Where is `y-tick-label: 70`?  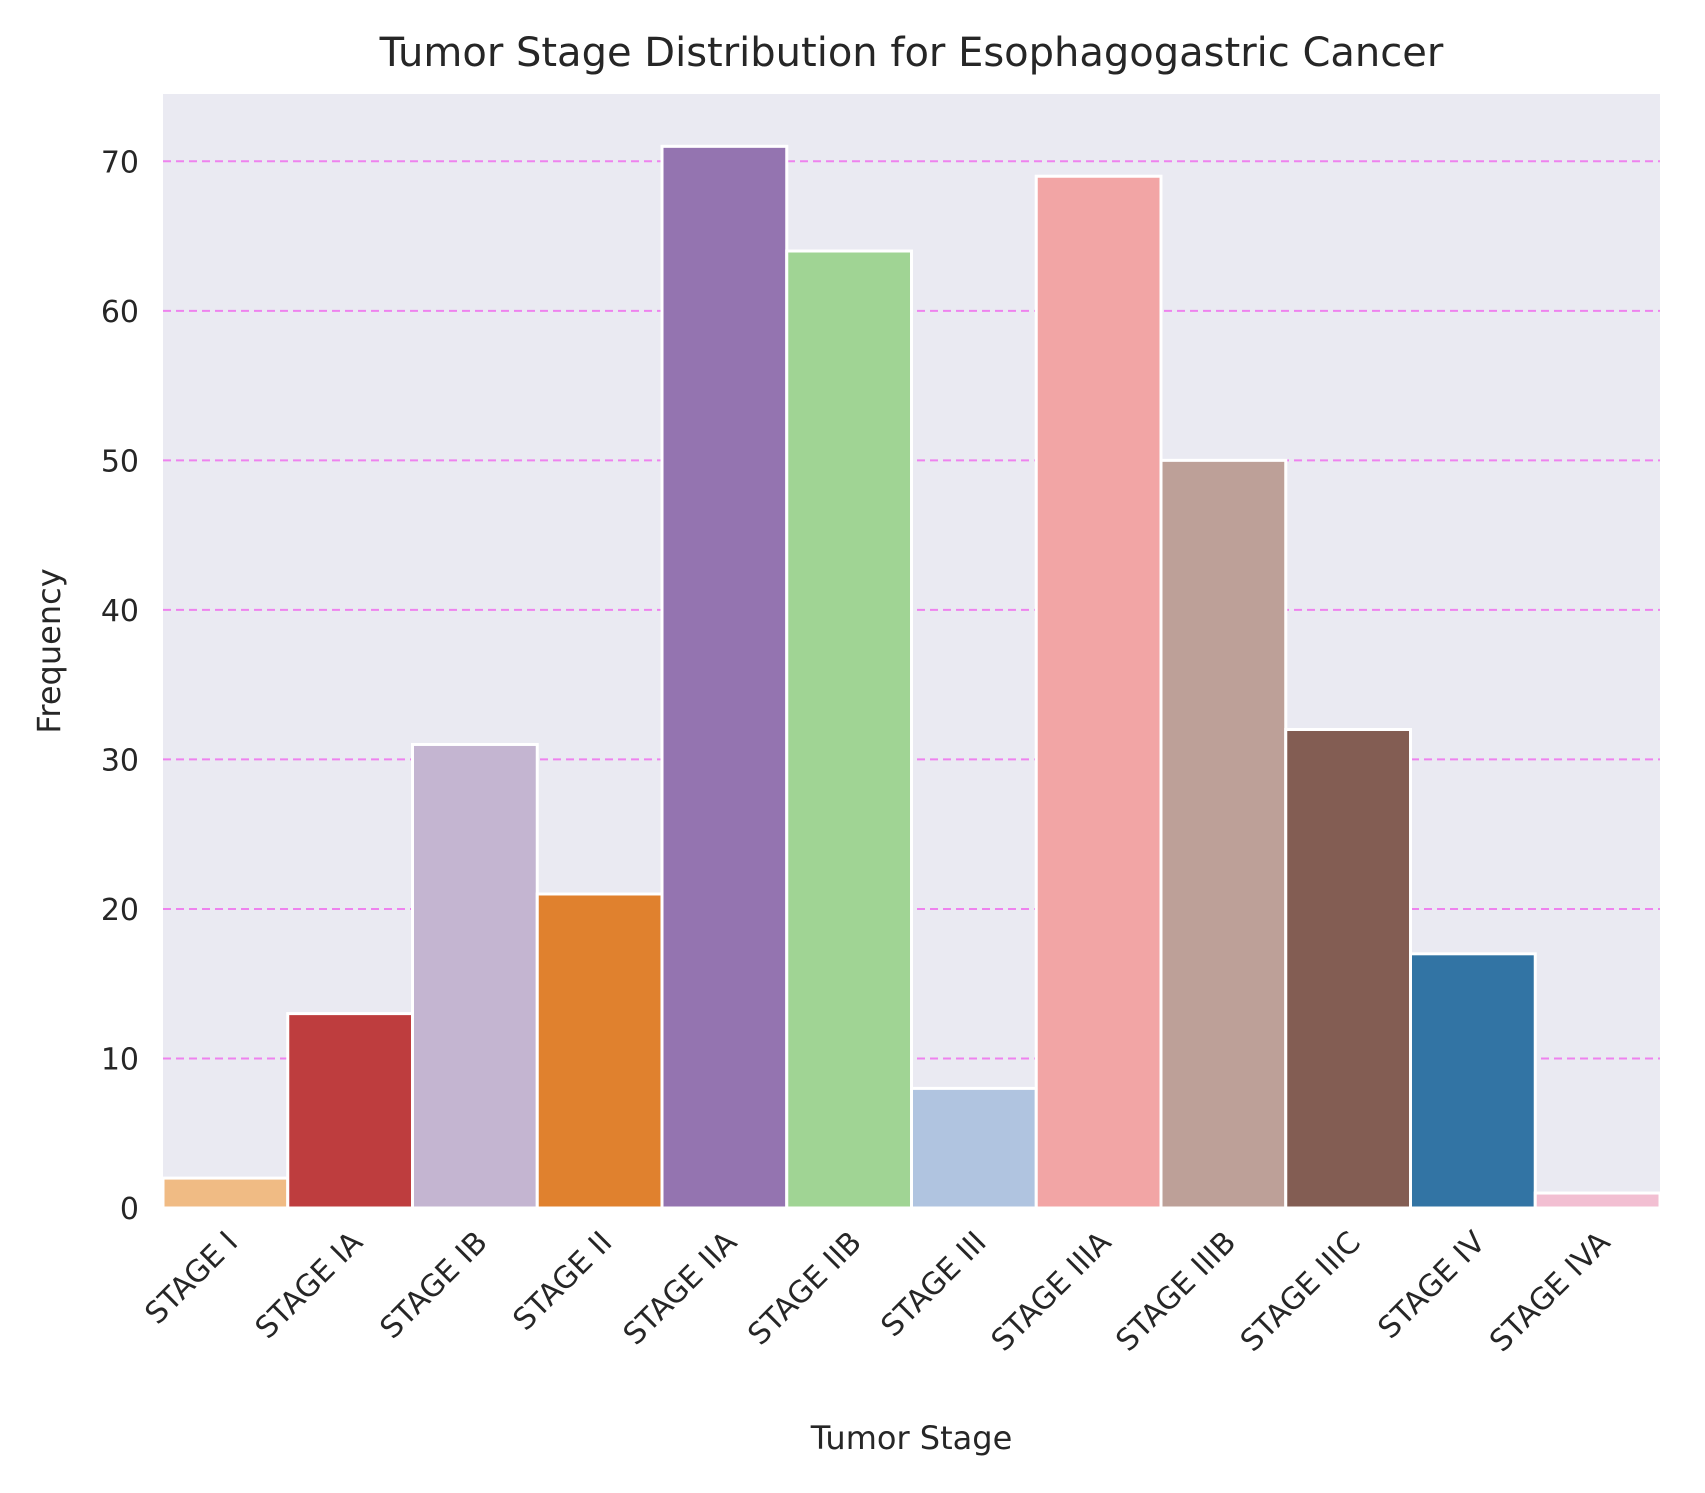 y-tick-label: 70 is located at coordinates (120, 162).